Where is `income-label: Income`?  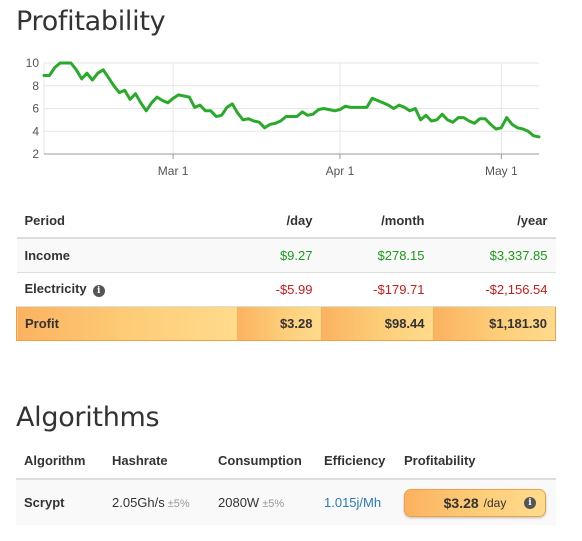 income-label: Income is located at coordinates (126, 255).